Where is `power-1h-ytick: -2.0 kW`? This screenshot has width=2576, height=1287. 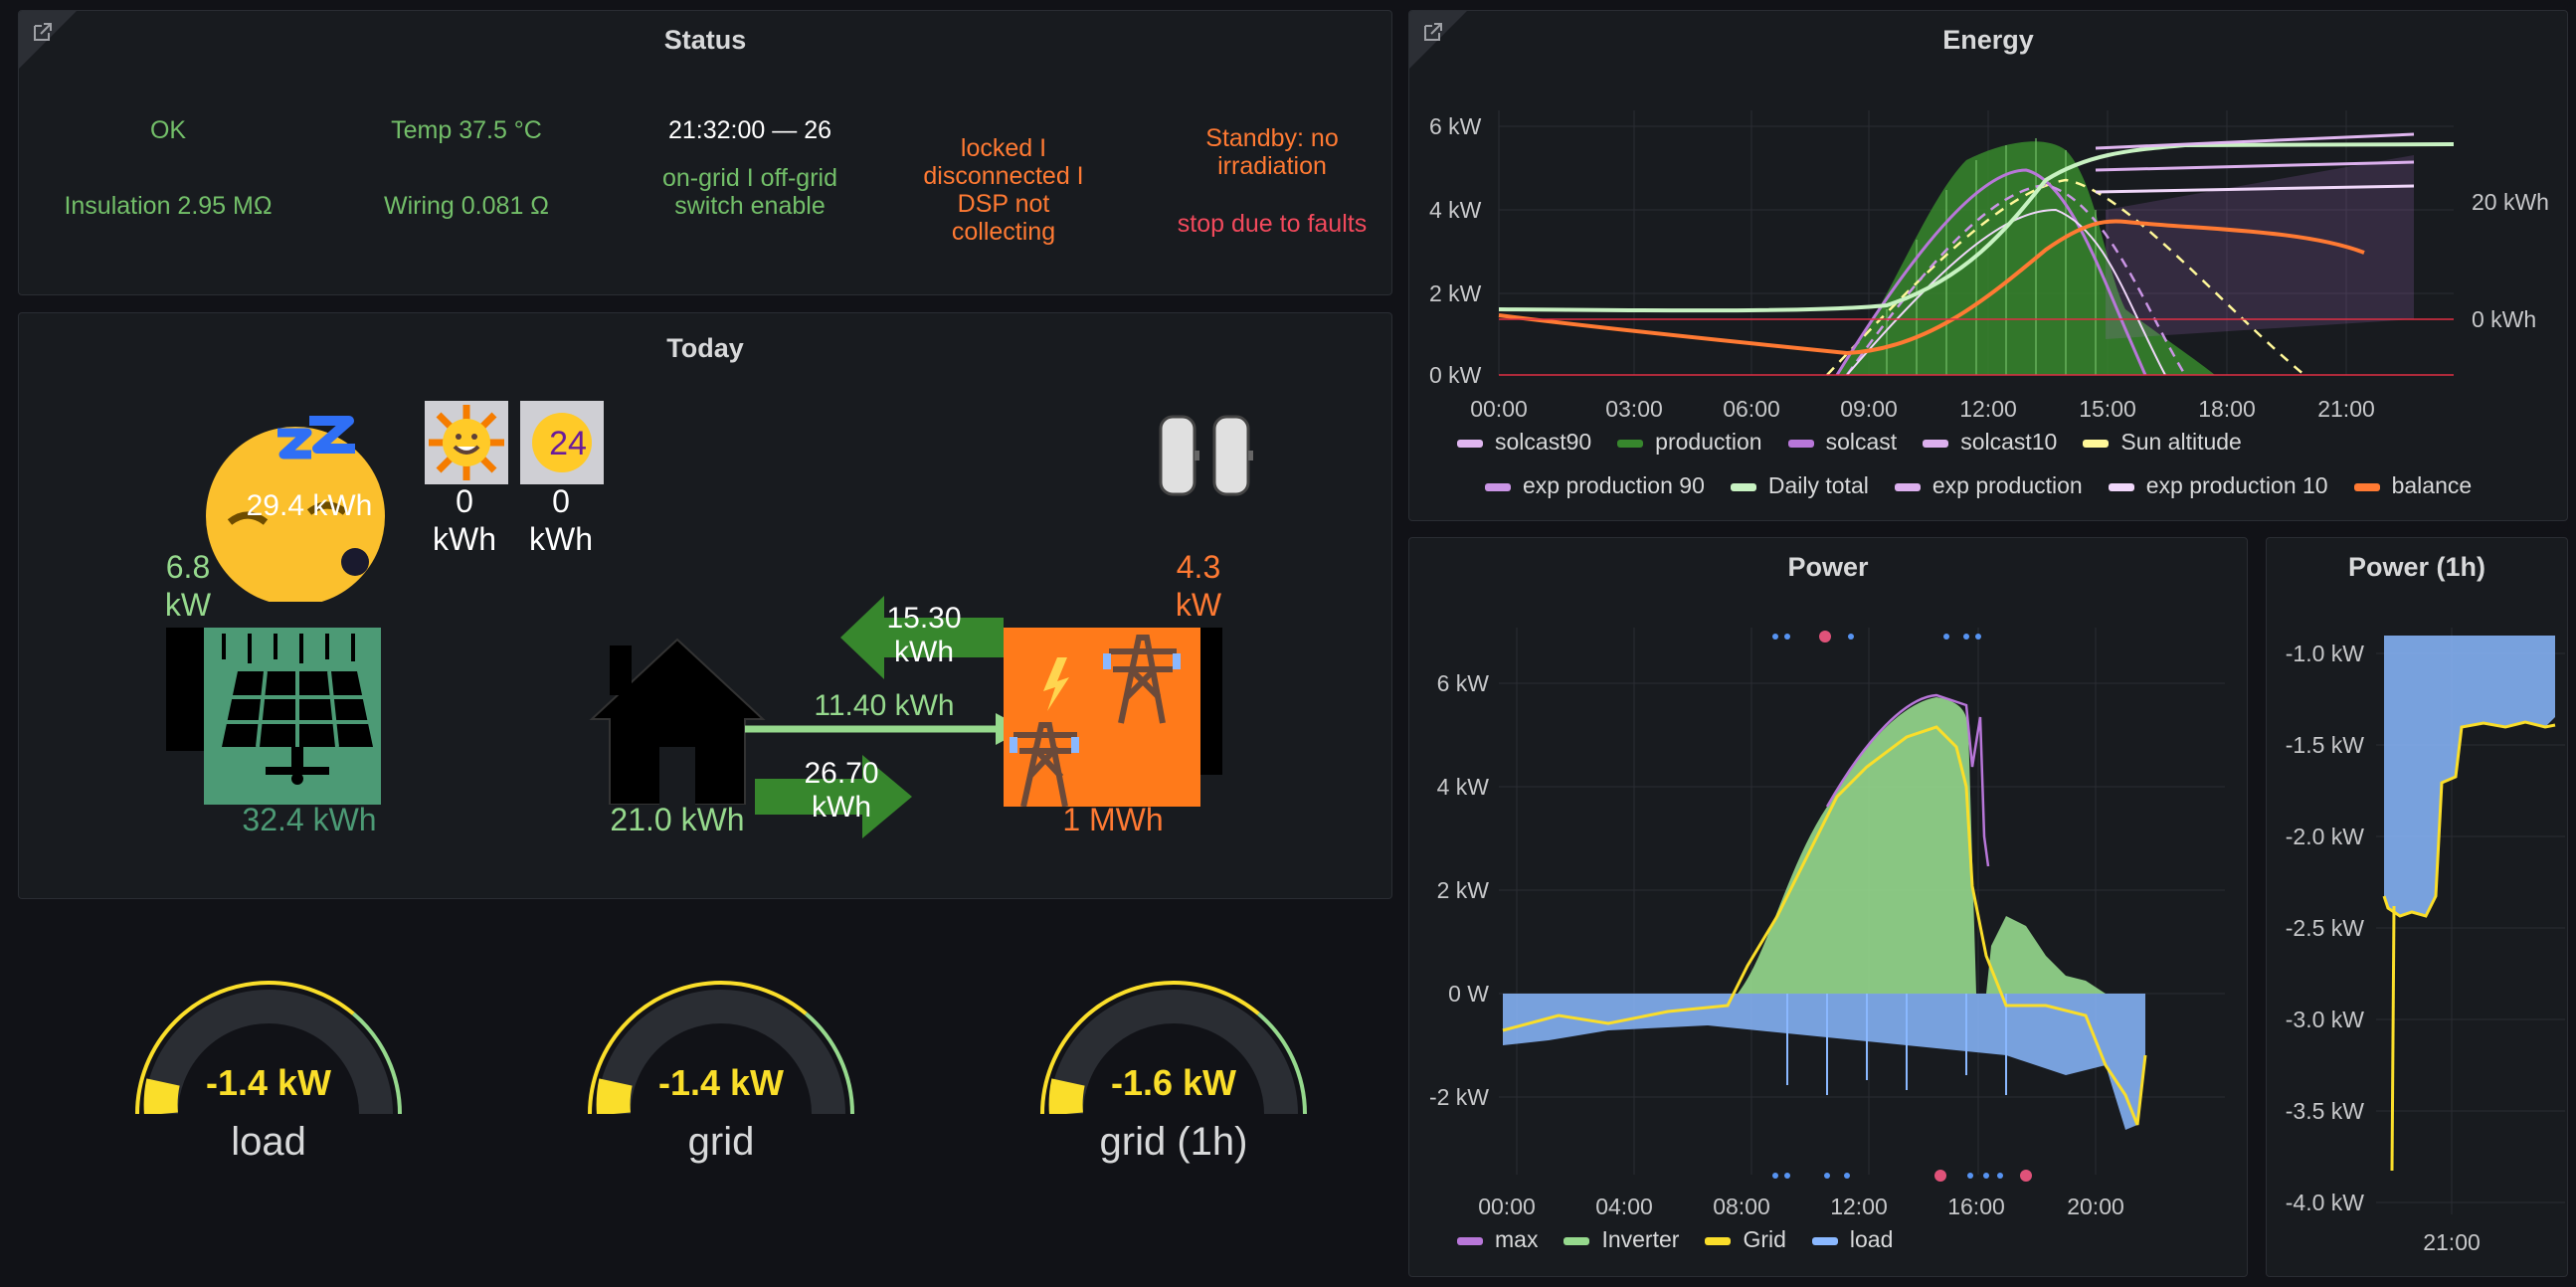 power-1h-ytick: -2.0 kW is located at coordinates (2325, 836).